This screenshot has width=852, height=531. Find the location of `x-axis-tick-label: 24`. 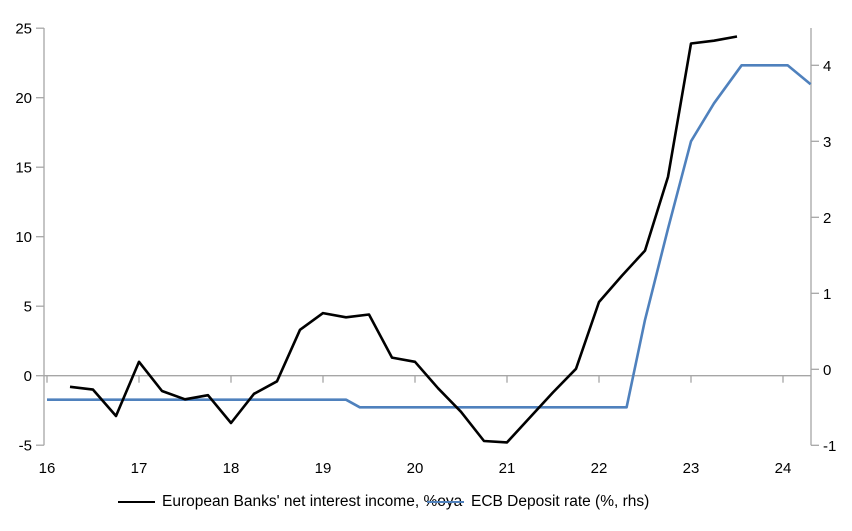

x-axis-tick-label: 24 is located at coordinates (783, 468).